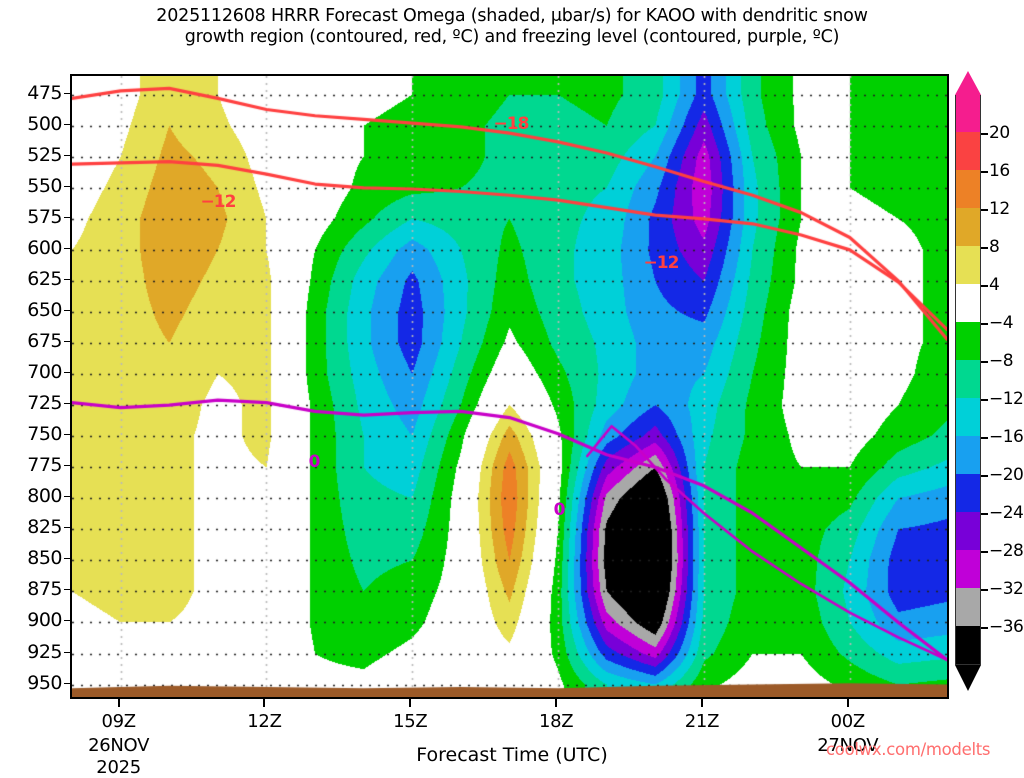 The height and width of the screenshot is (778, 1024). What do you see at coordinates (1006, 437) in the screenshot?
I see `colorbar-tick-label: −16` at bounding box center [1006, 437].